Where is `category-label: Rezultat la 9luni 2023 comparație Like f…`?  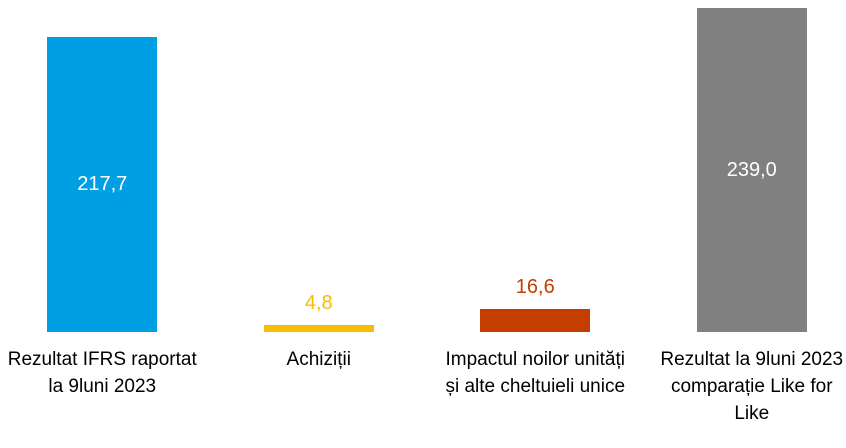 category-label: Rezultat la 9luni 2023 comparație Like f… is located at coordinates (752, 386).